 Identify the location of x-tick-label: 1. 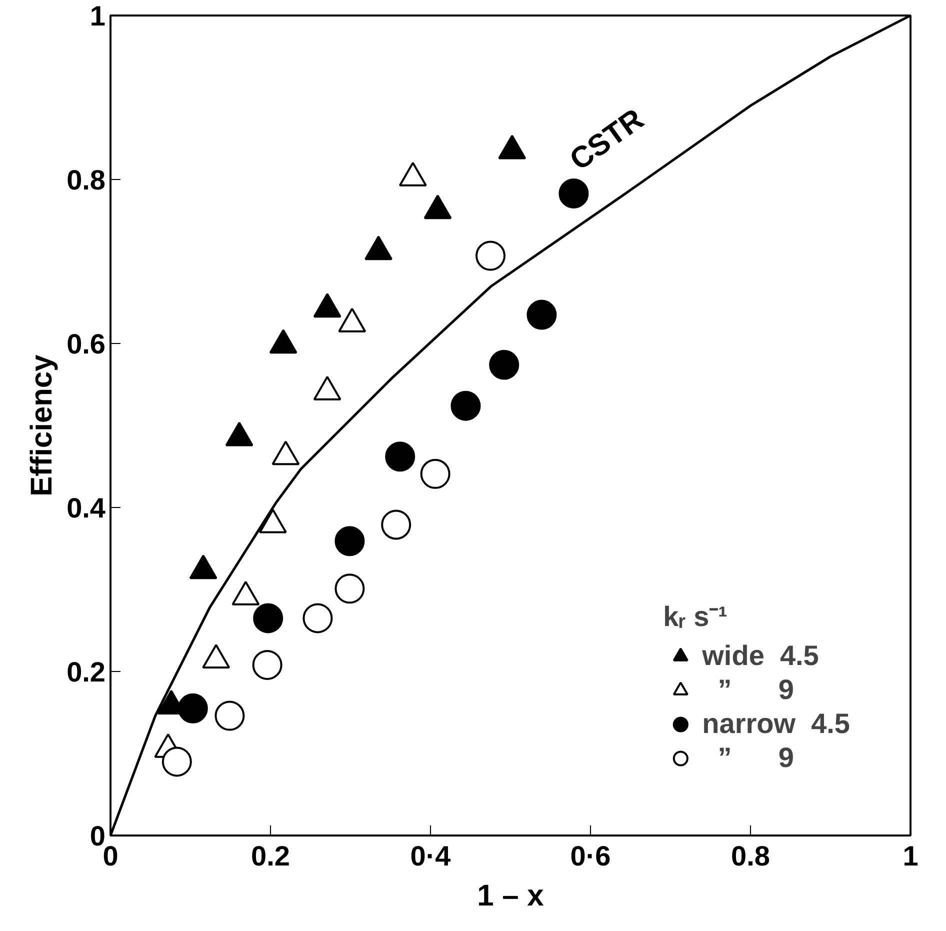
(910, 856).